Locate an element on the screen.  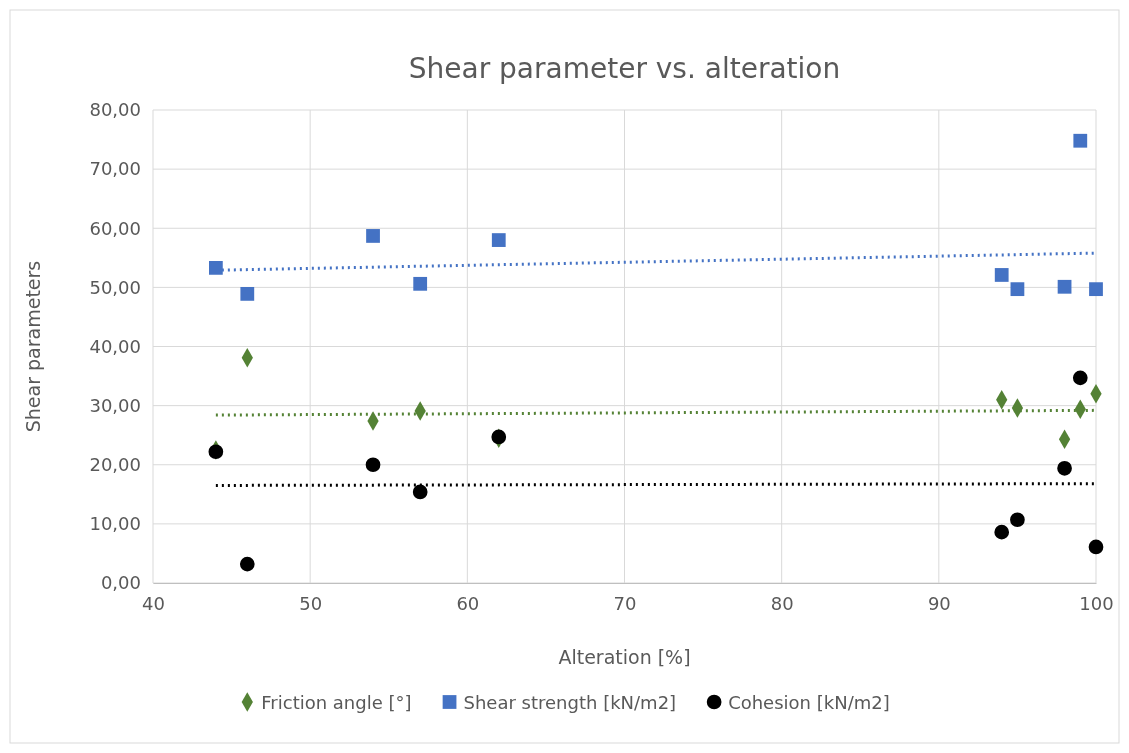
y-tick-label: 0,00 is located at coordinates (120, 583).